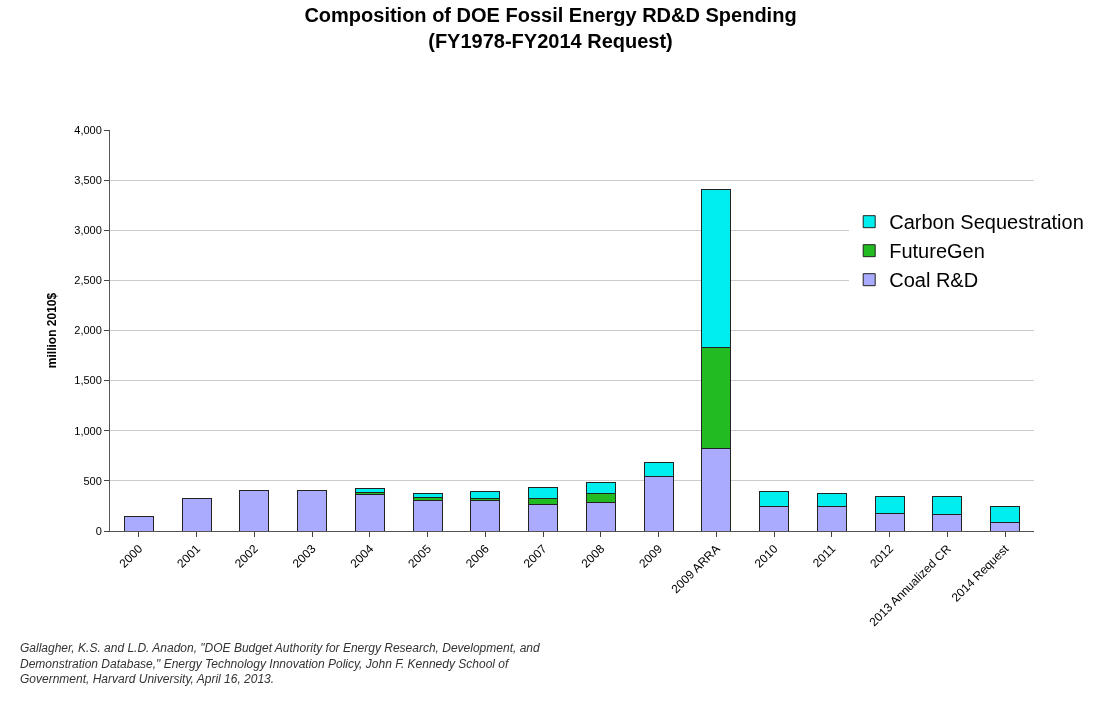 The height and width of the screenshot is (721, 1101). I want to click on y-tick-label: 500, so click(92, 480).